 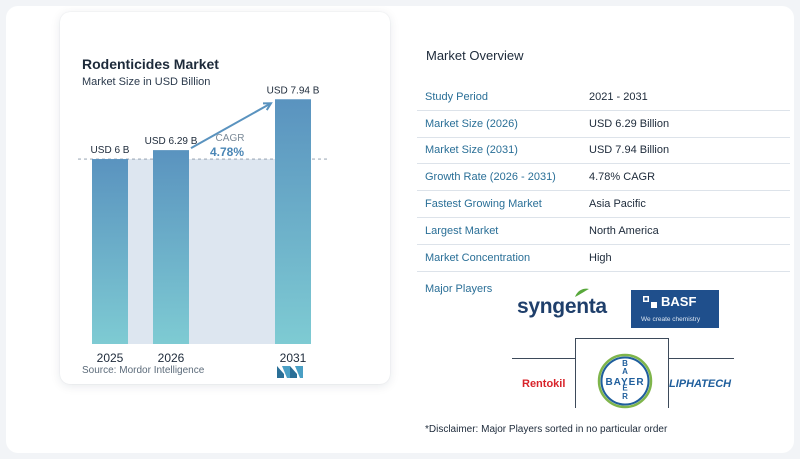 I want to click on basf-square-icon, so click(x=650, y=302).